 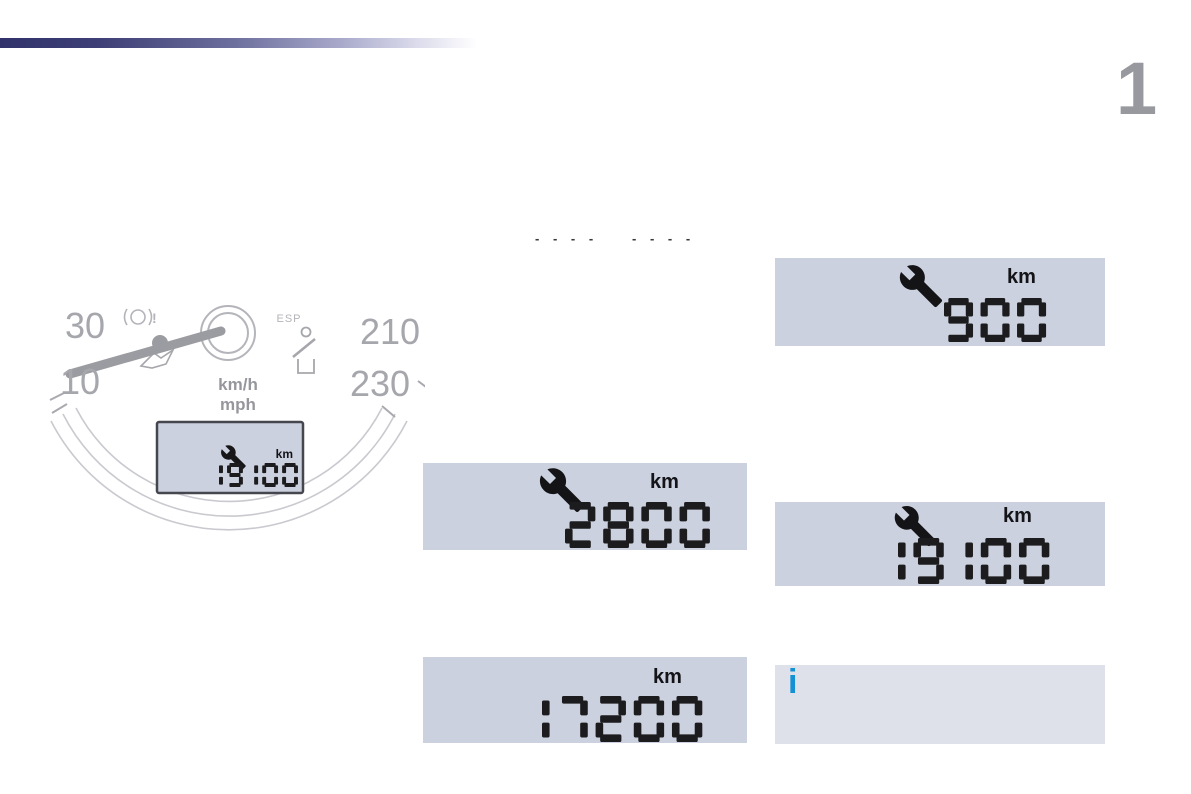 I want to click on dial-arc-middle, so click(x=229, y=465).